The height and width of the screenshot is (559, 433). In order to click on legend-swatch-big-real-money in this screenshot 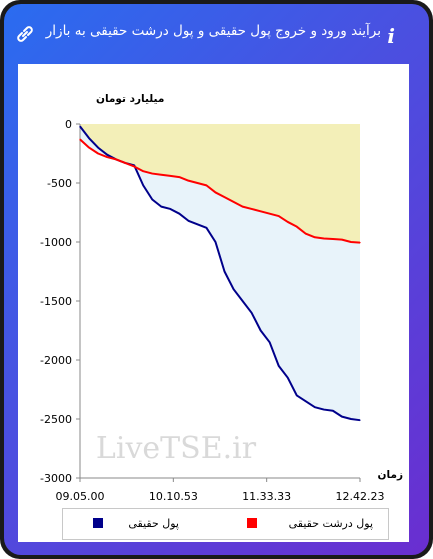, I will do `click(252, 523)`.